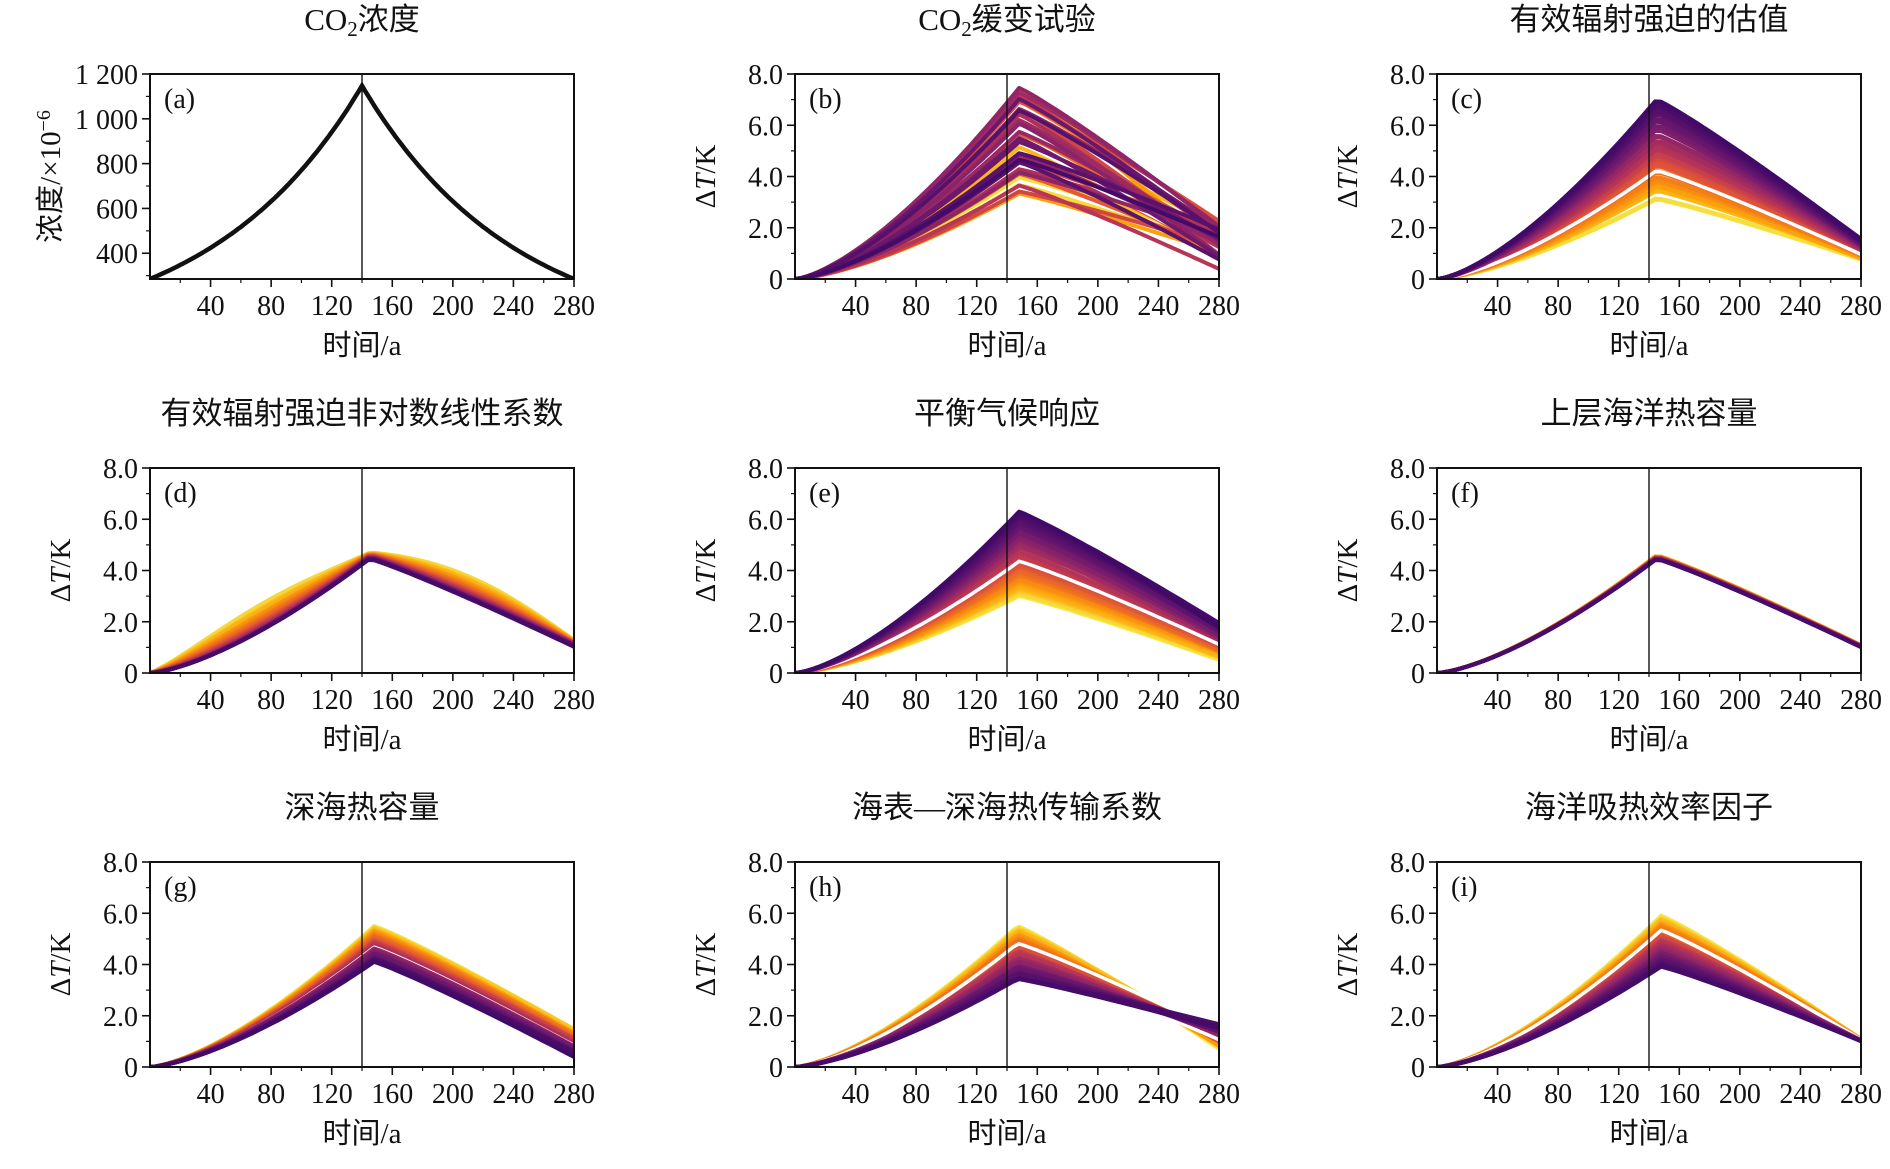 This screenshot has width=1890, height=1169. Describe the element at coordinates (106, 75) in the screenshot. I see `y-tick-label: 1 200` at that location.